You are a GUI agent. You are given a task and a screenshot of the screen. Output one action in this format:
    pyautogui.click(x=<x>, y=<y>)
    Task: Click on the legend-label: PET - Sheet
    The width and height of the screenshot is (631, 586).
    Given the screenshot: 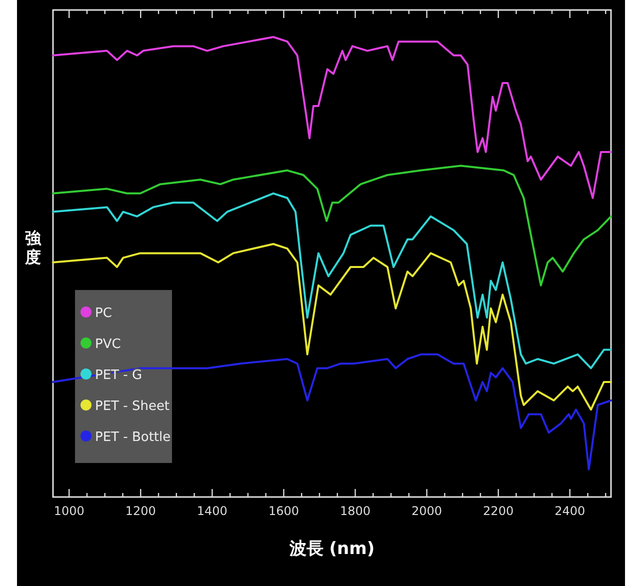 What is the action you would take?
    pyautogui.click(x=132, y=406)
    